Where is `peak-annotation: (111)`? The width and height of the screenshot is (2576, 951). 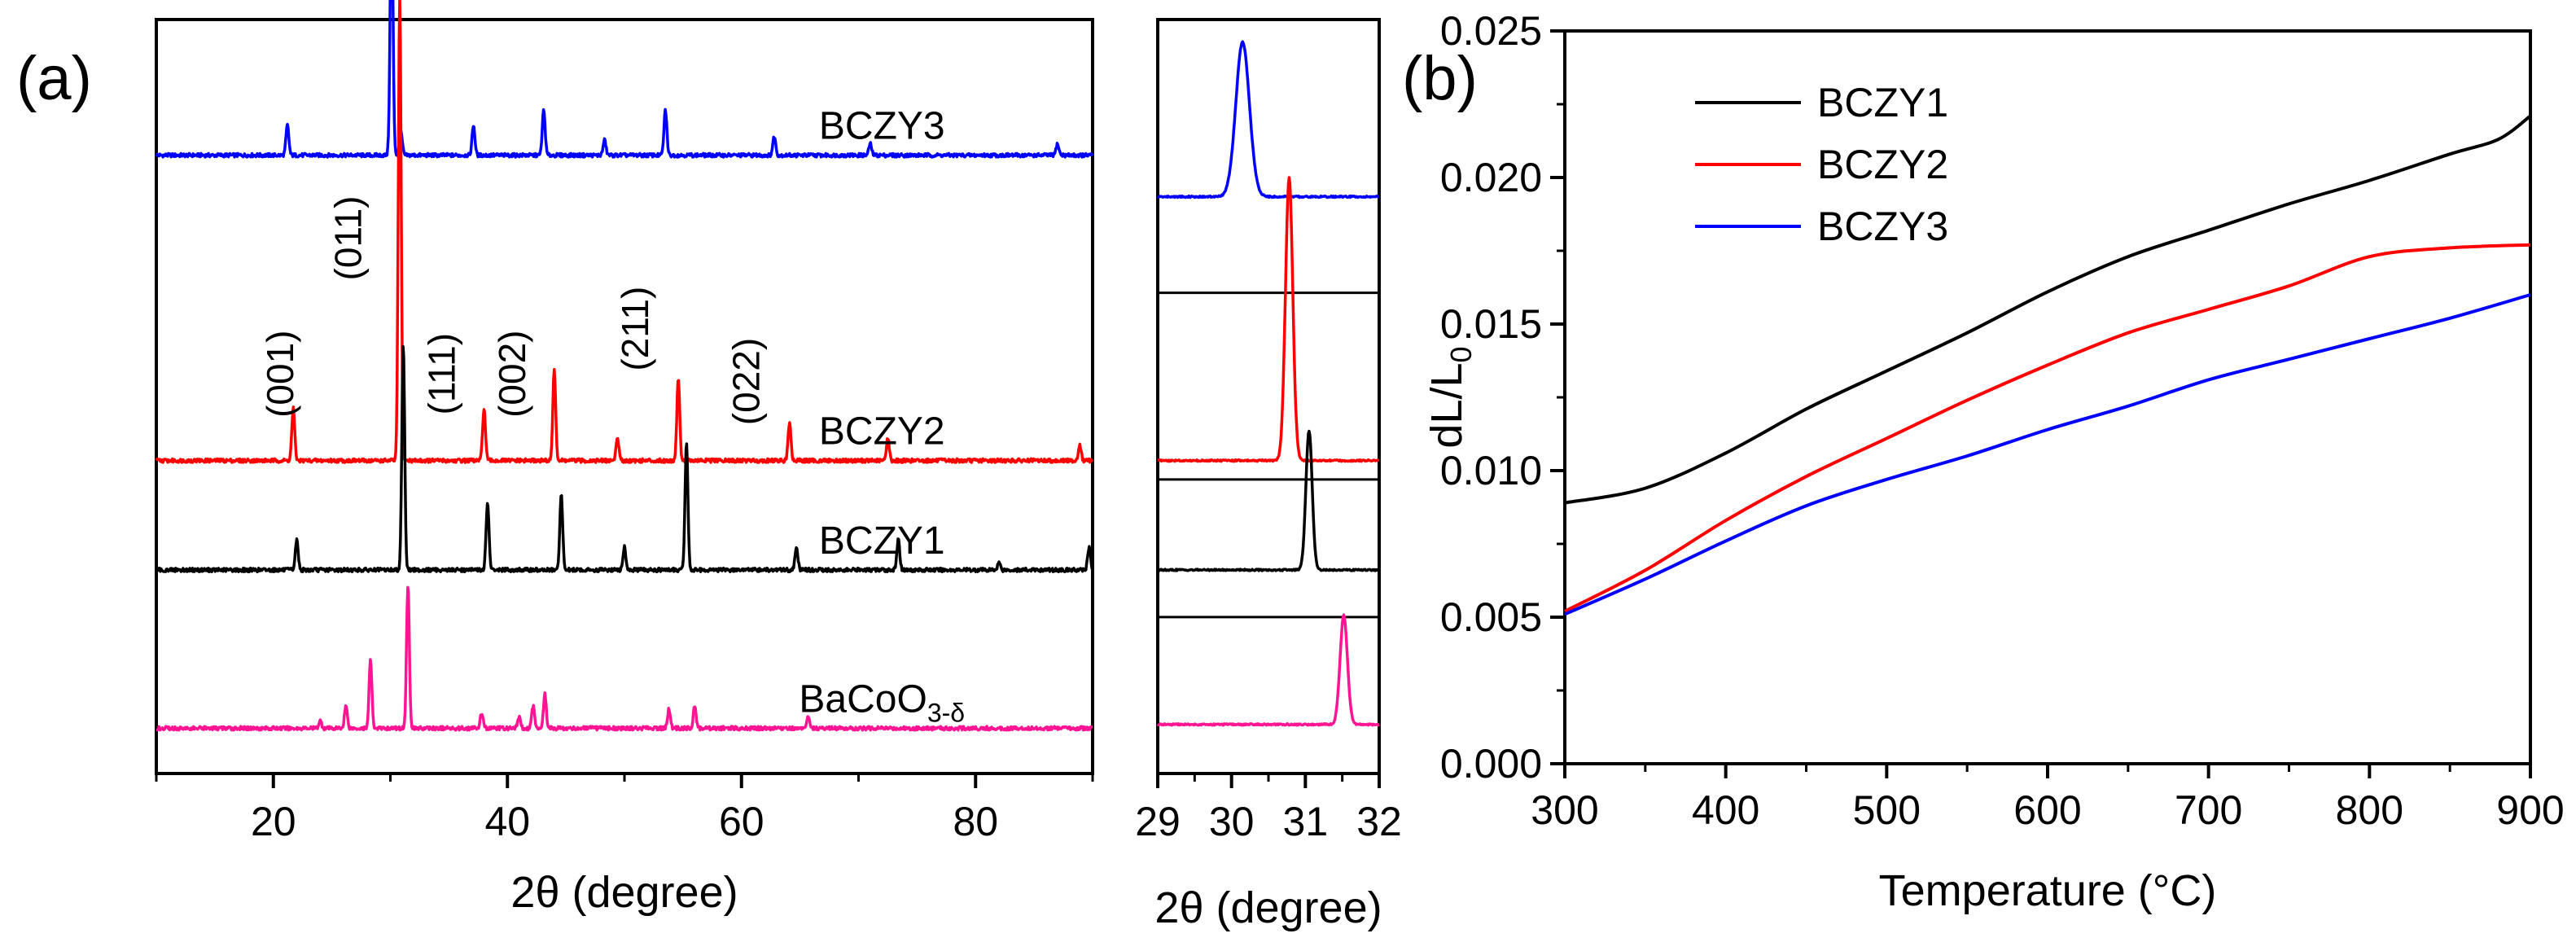 peak-annotation: (111) is located at coordinates (442, 374).